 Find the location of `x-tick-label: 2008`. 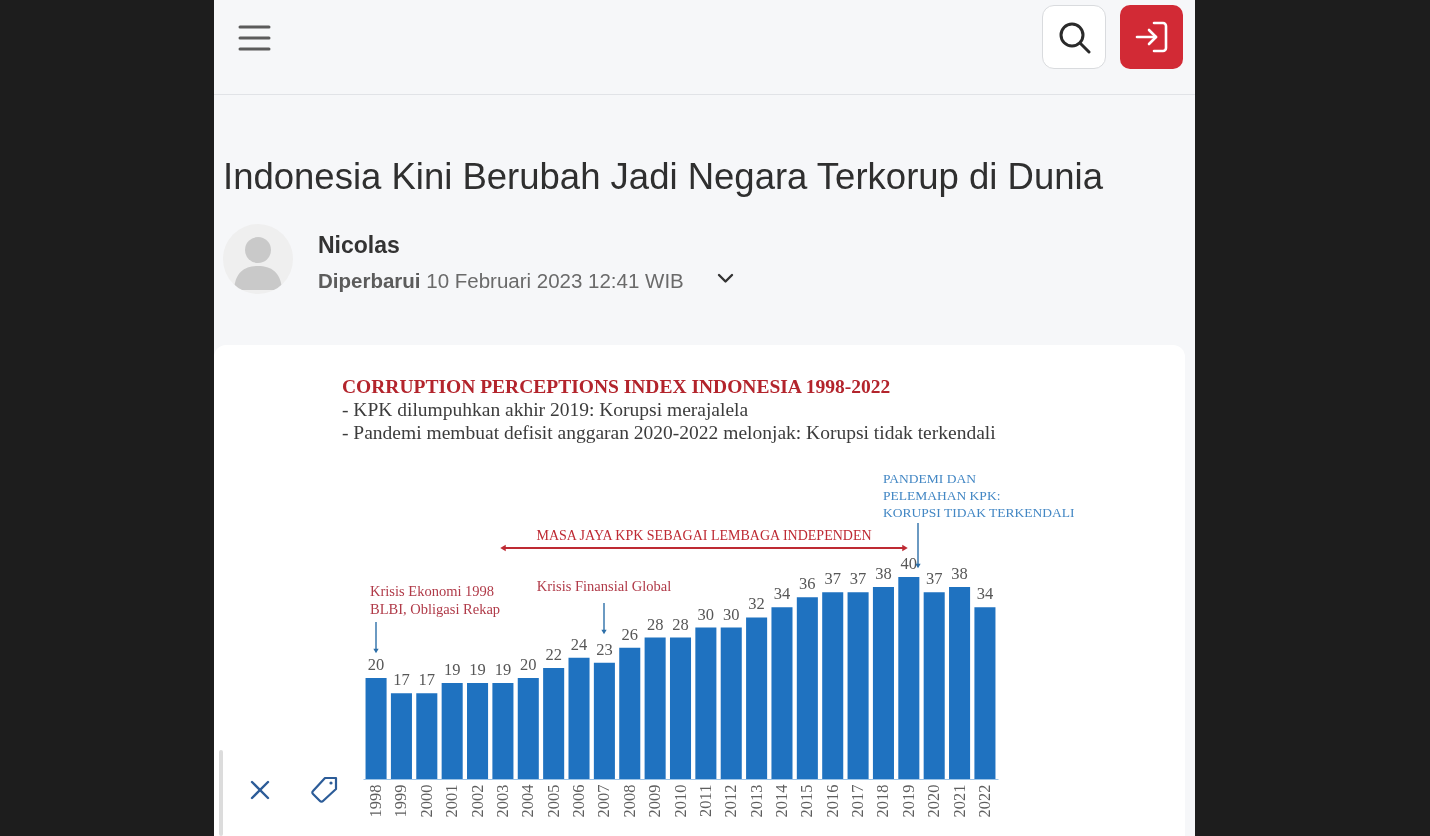

x-tick-label: 2008 is located at coordinates (629, 801).